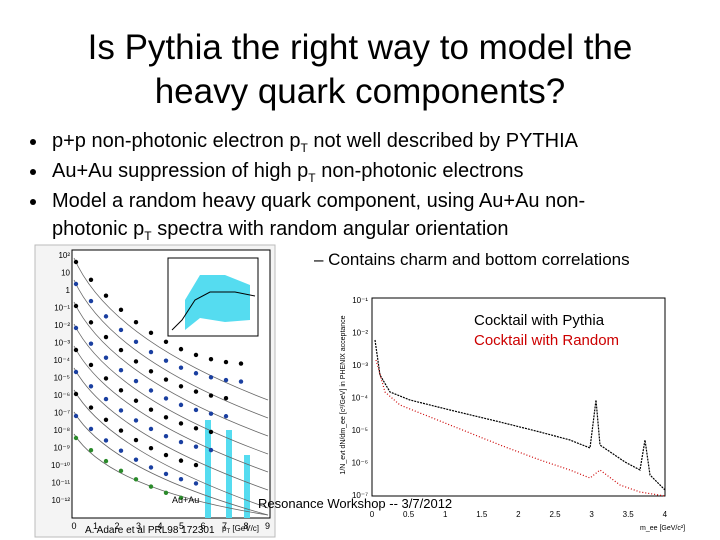 This screenshot has width=720, height=540. Describe the element at coordinates (520, 428) in the screenshot. I see `random-curve` at that location.